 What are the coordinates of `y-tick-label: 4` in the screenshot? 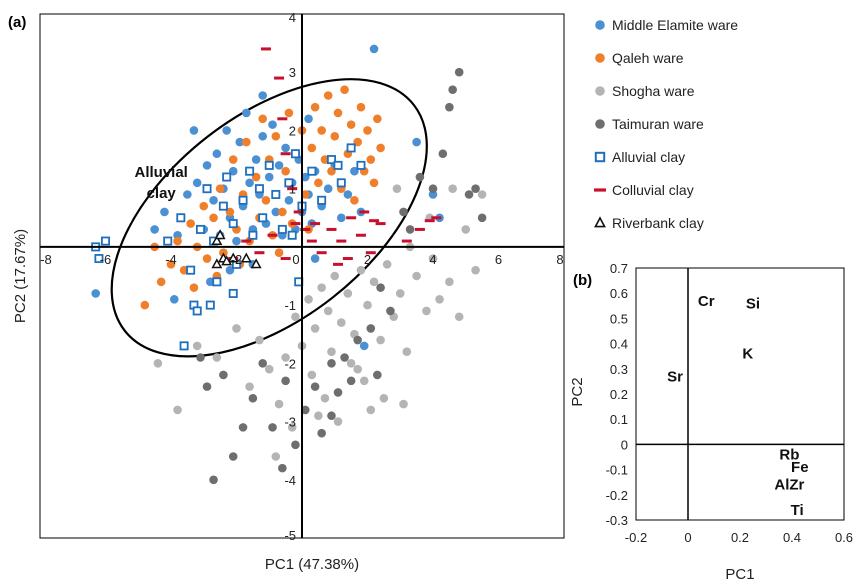 It's located at (292, 17).